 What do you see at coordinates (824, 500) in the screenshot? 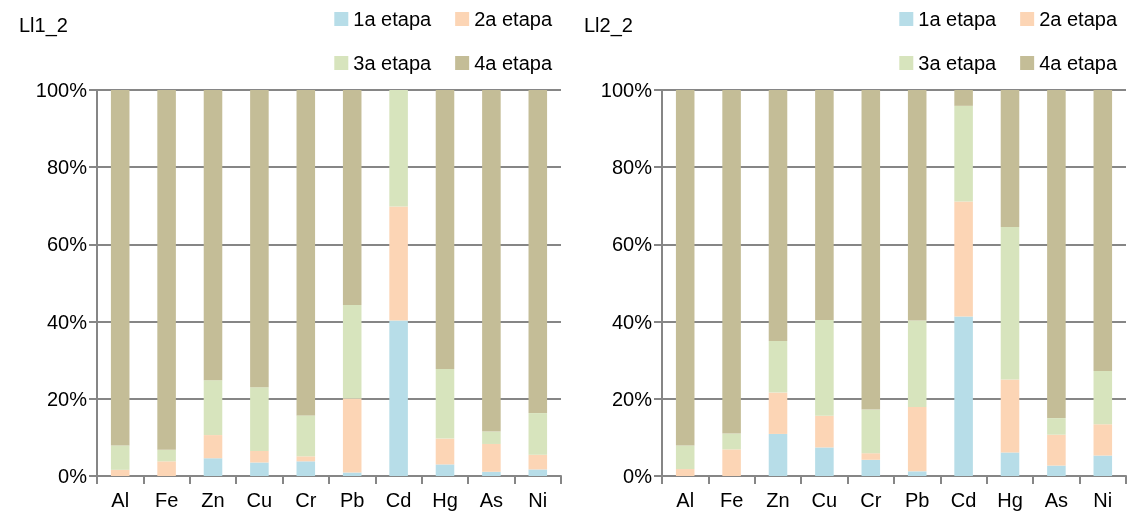
I see `x-tick-label: Cu` at bounding box center [824, 500].